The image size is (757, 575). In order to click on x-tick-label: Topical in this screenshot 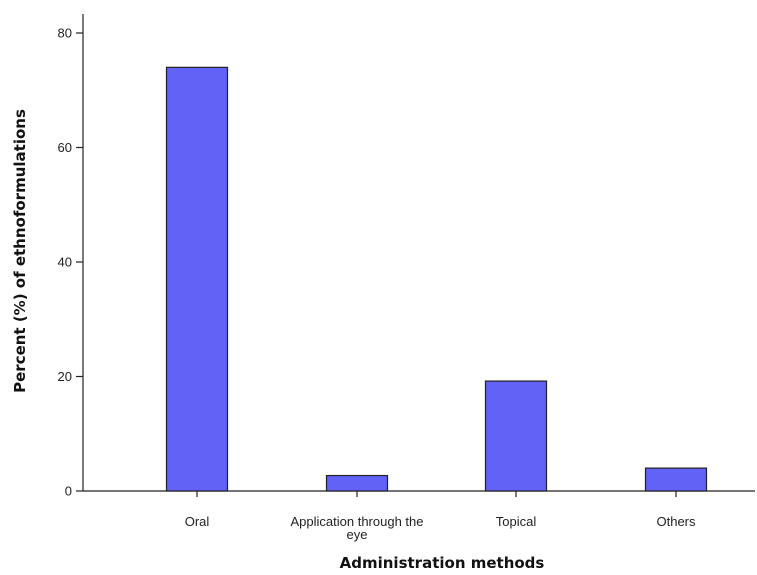, I will do `click(516, 521)`.